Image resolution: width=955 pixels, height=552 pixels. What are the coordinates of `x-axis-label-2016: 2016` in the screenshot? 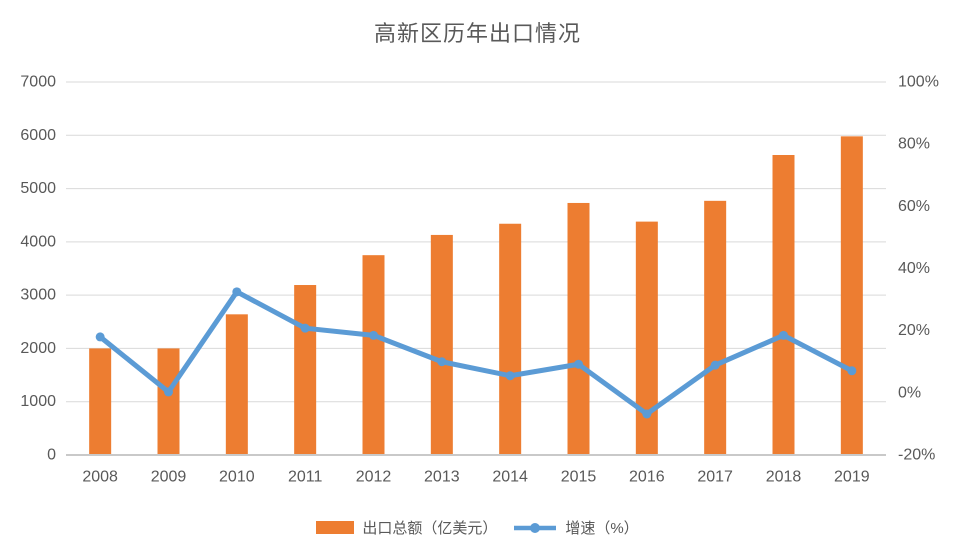 It's located at (647, 477).